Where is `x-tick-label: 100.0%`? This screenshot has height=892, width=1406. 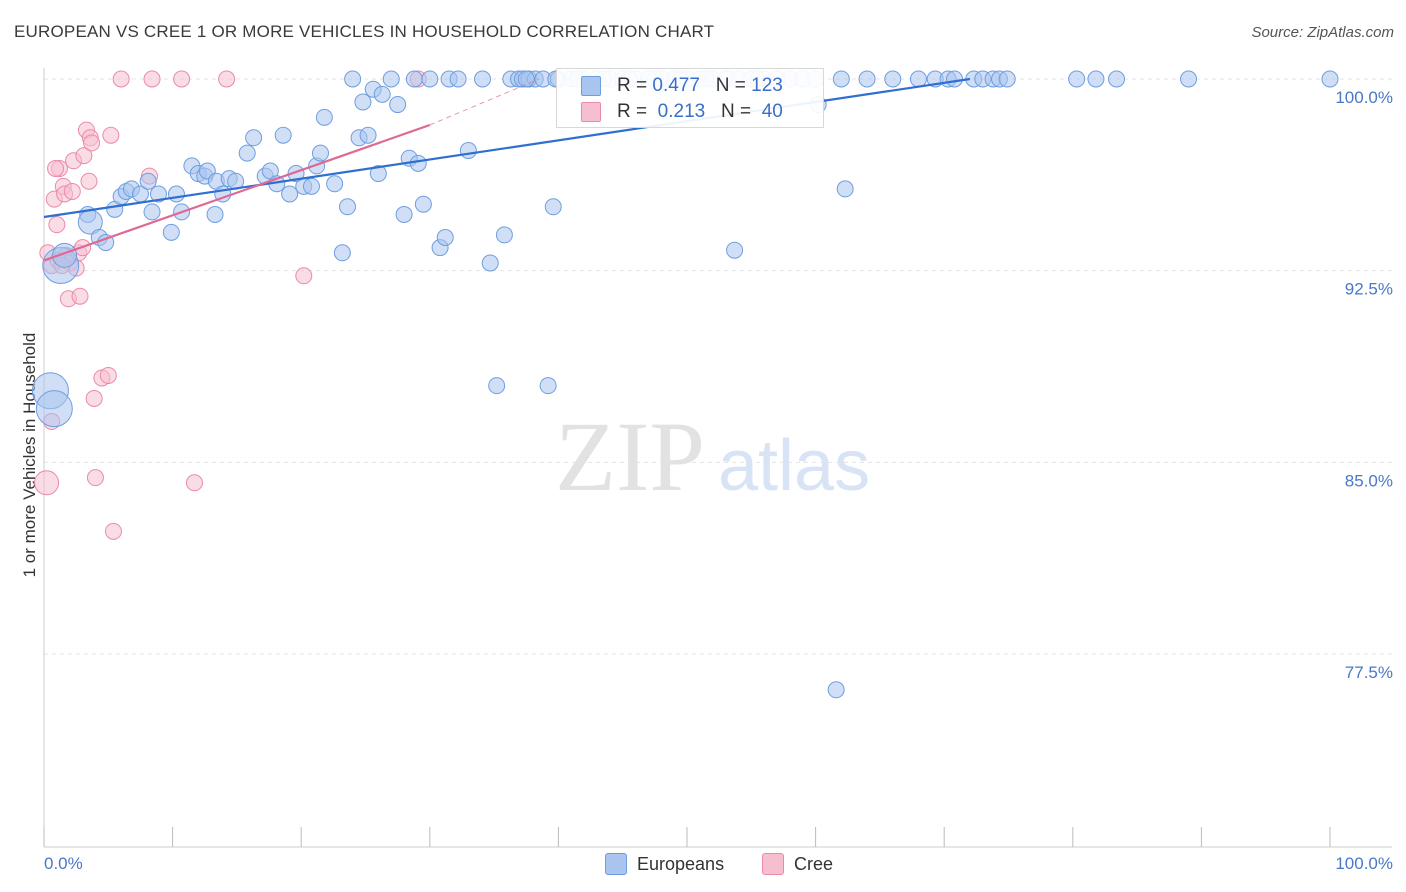
x-tick-label: 100.0% is located at coordinates (1364, 863).